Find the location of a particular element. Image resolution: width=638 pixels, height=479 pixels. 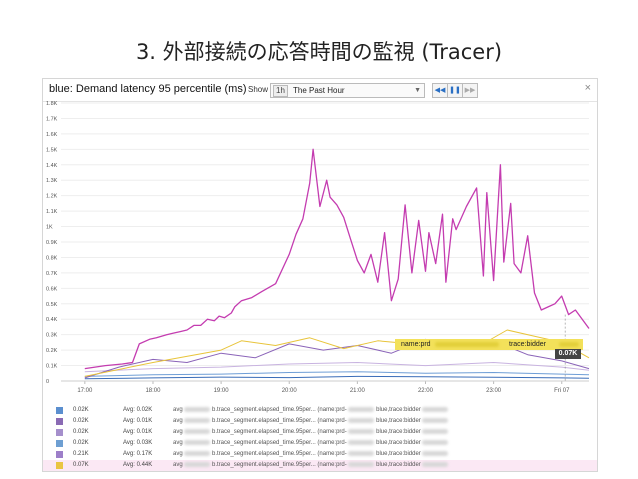

tooltip-value: 0.07K is located at coordinates (568, 354).